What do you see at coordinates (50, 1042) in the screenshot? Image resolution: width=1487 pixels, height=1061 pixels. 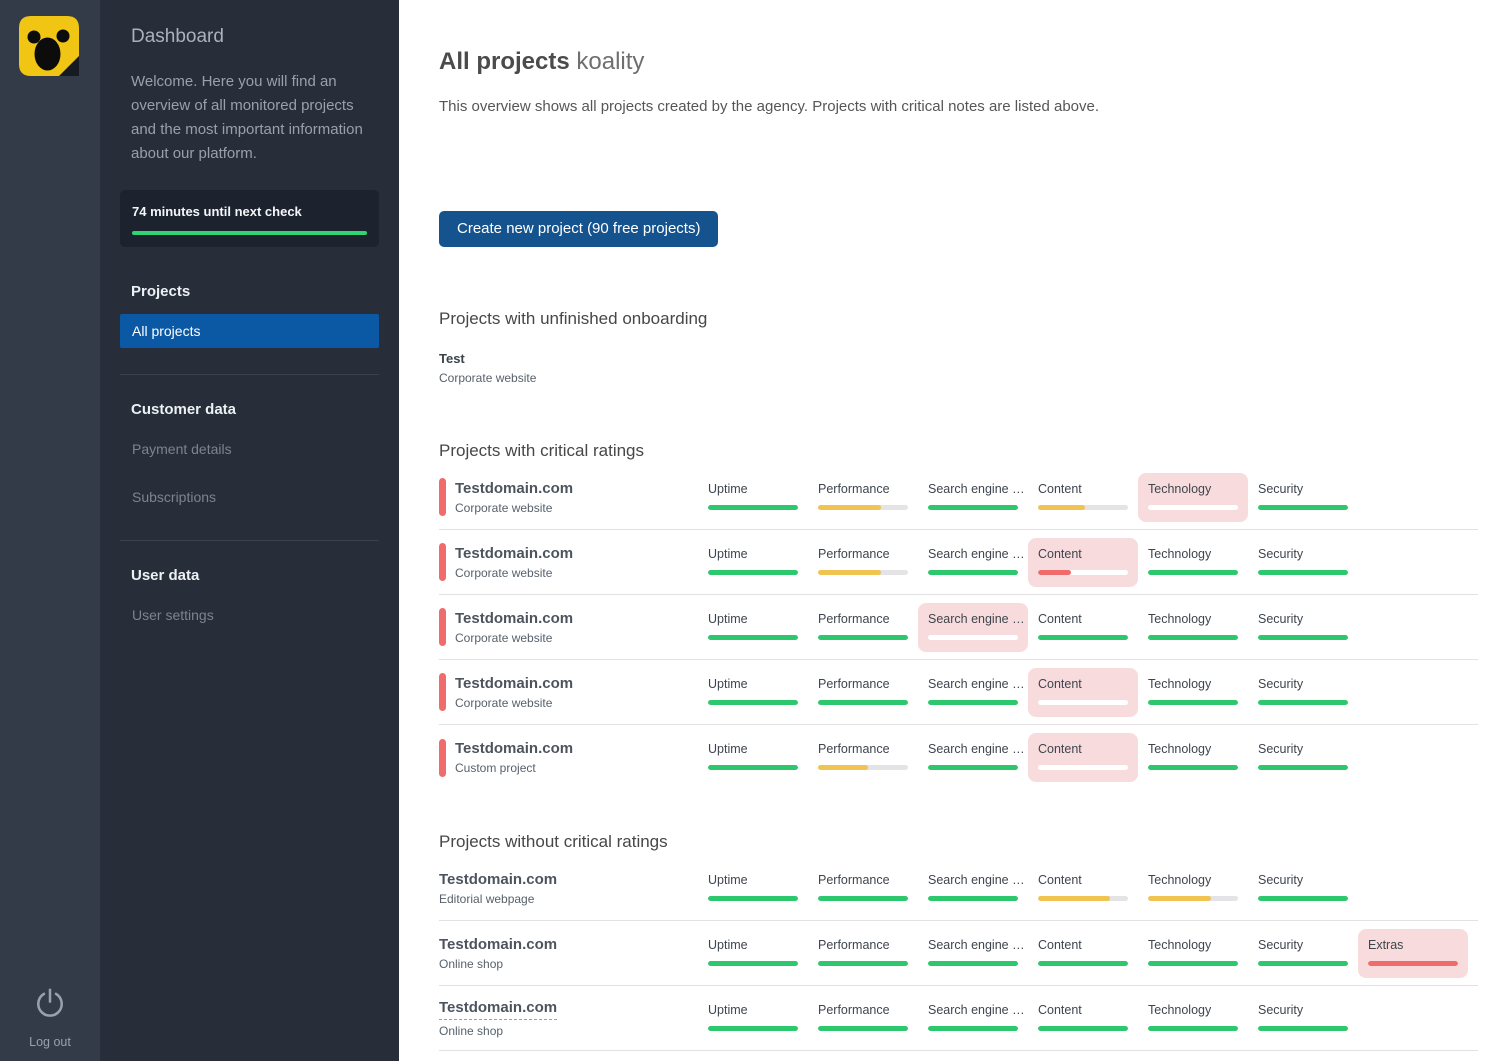 I see `logout-label: Log out` at bounding box center [50, 1042].